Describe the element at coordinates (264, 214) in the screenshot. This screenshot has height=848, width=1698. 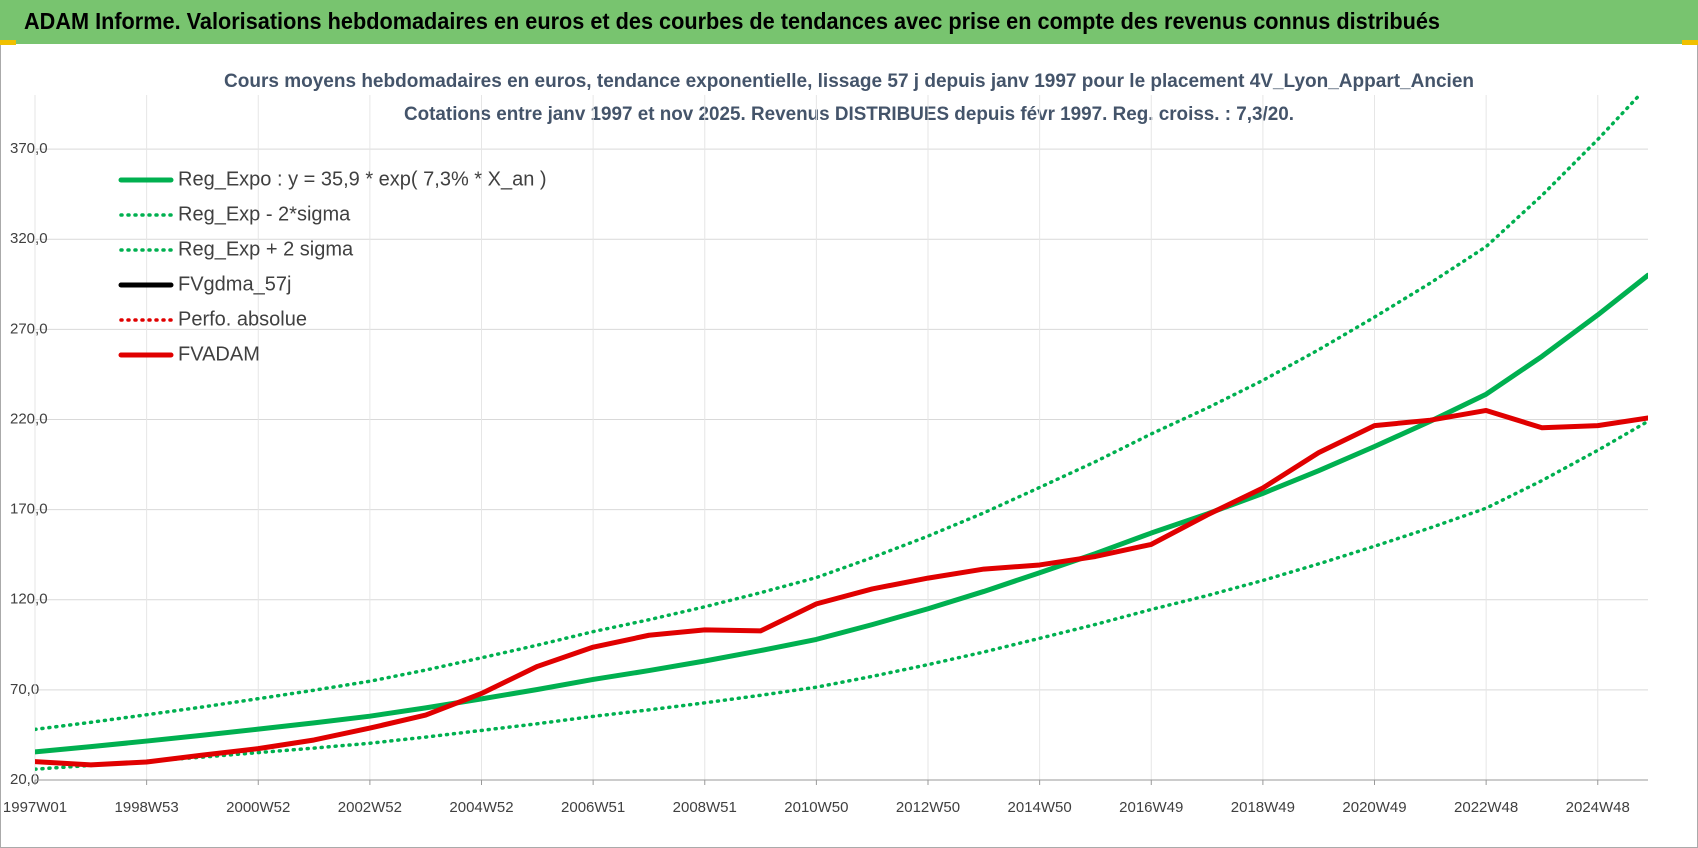
I see `legend-label: Reg_Exp - 2*sigma` at that location.